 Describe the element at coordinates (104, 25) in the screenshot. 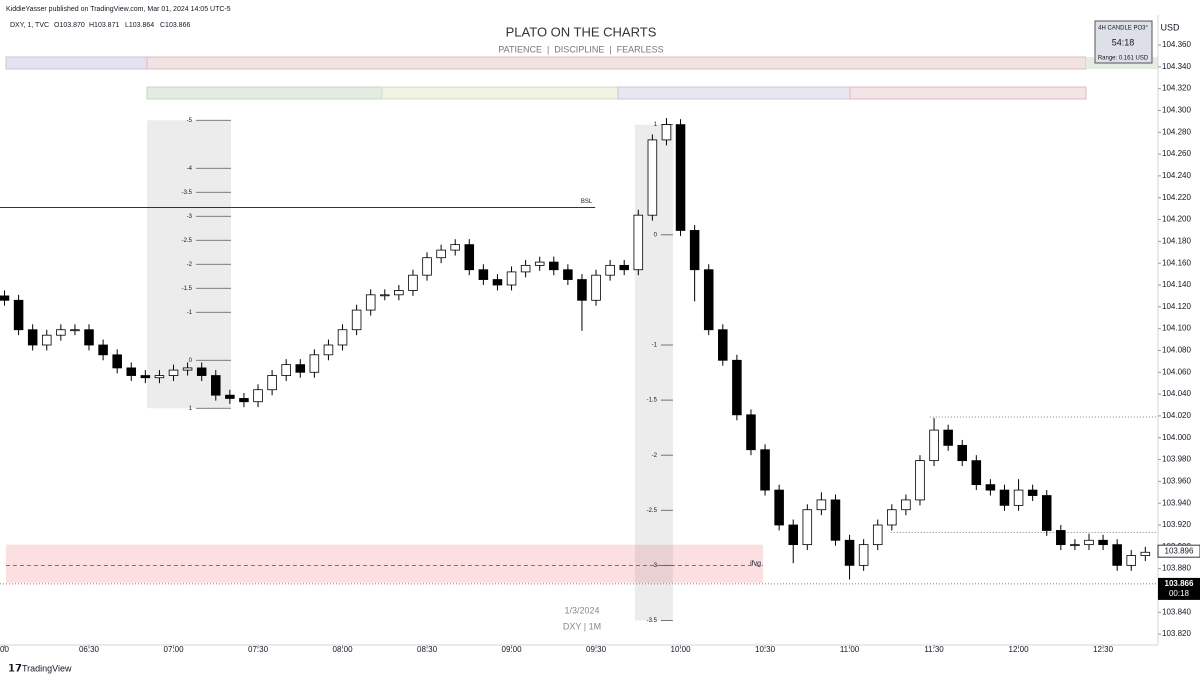

I see `ohlc: H103.871` at that location.